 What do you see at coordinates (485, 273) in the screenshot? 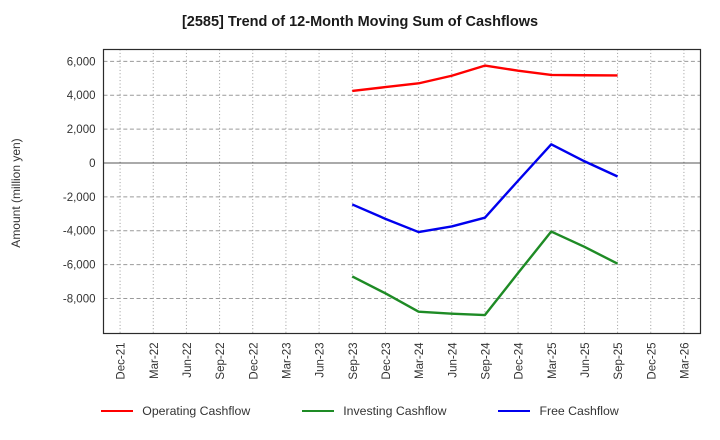
I see `series-line-investing-cashflow` at bounding box center [485, 273].